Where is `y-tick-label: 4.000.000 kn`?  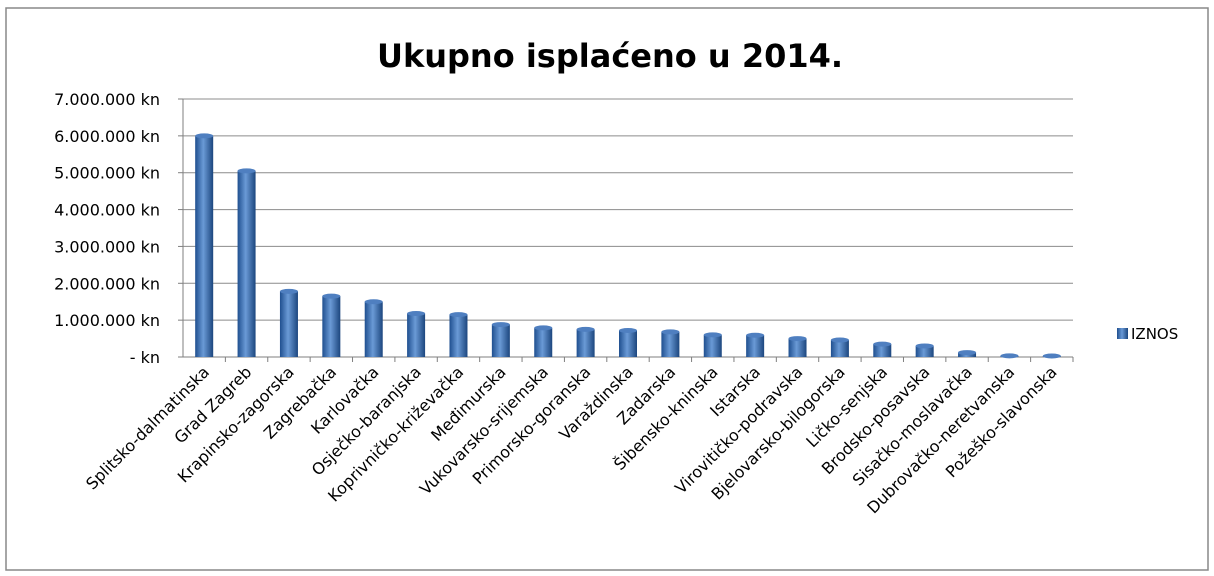
y-tick-label: 4.000.000 kn is located at coordinates (107, 210).